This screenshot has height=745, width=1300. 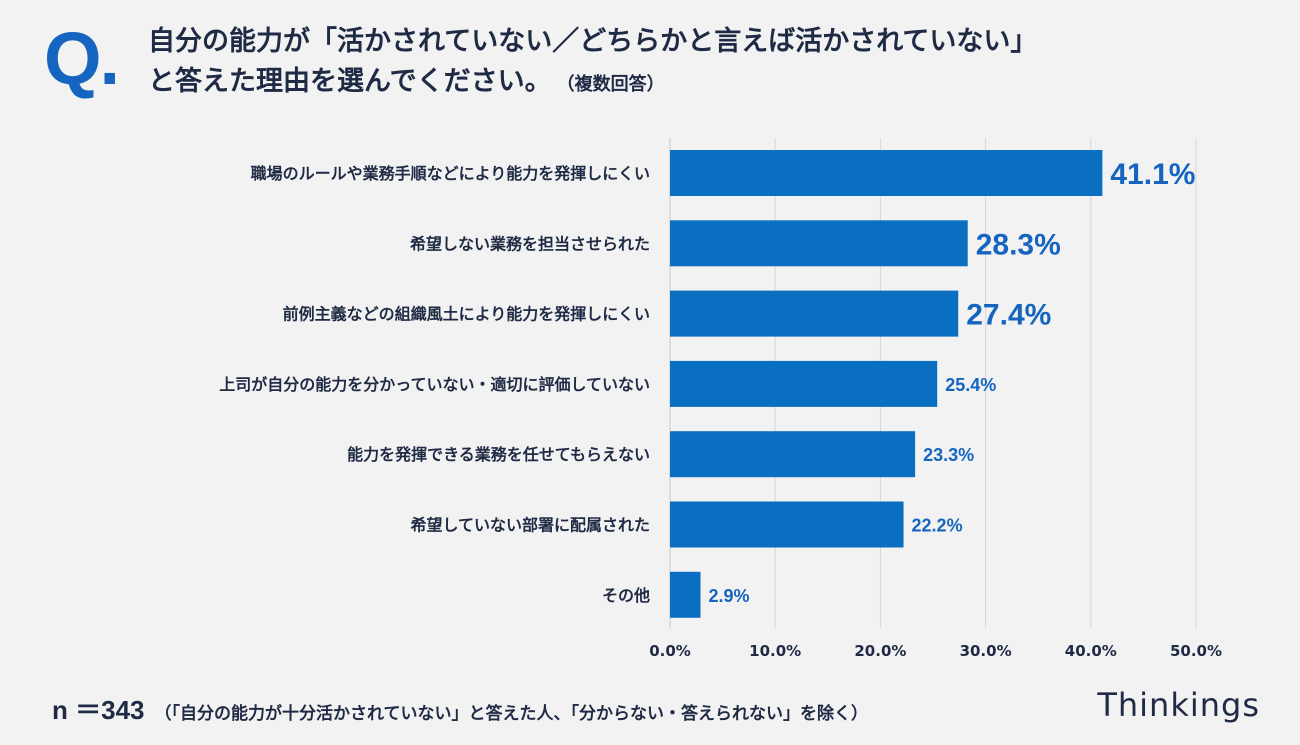 I want to click on category-label: 希望していない部署に配属された, so click(x=530, y=525).